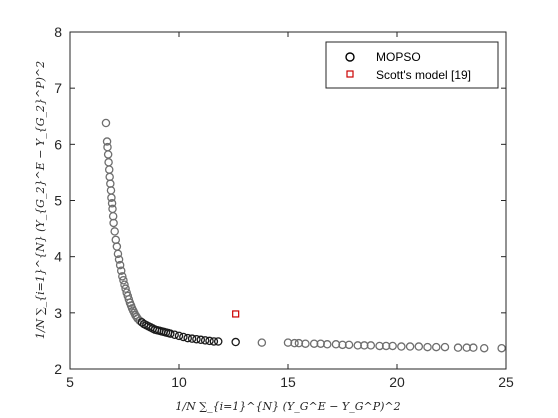 The image size is (558, 418). I want to click on x-tick-label: 25, so click(506, 382).